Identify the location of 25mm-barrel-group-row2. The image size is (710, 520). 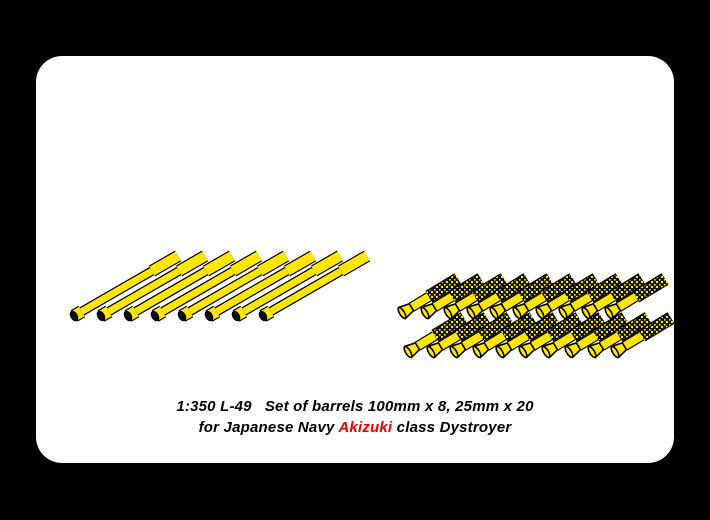
(538, 335).